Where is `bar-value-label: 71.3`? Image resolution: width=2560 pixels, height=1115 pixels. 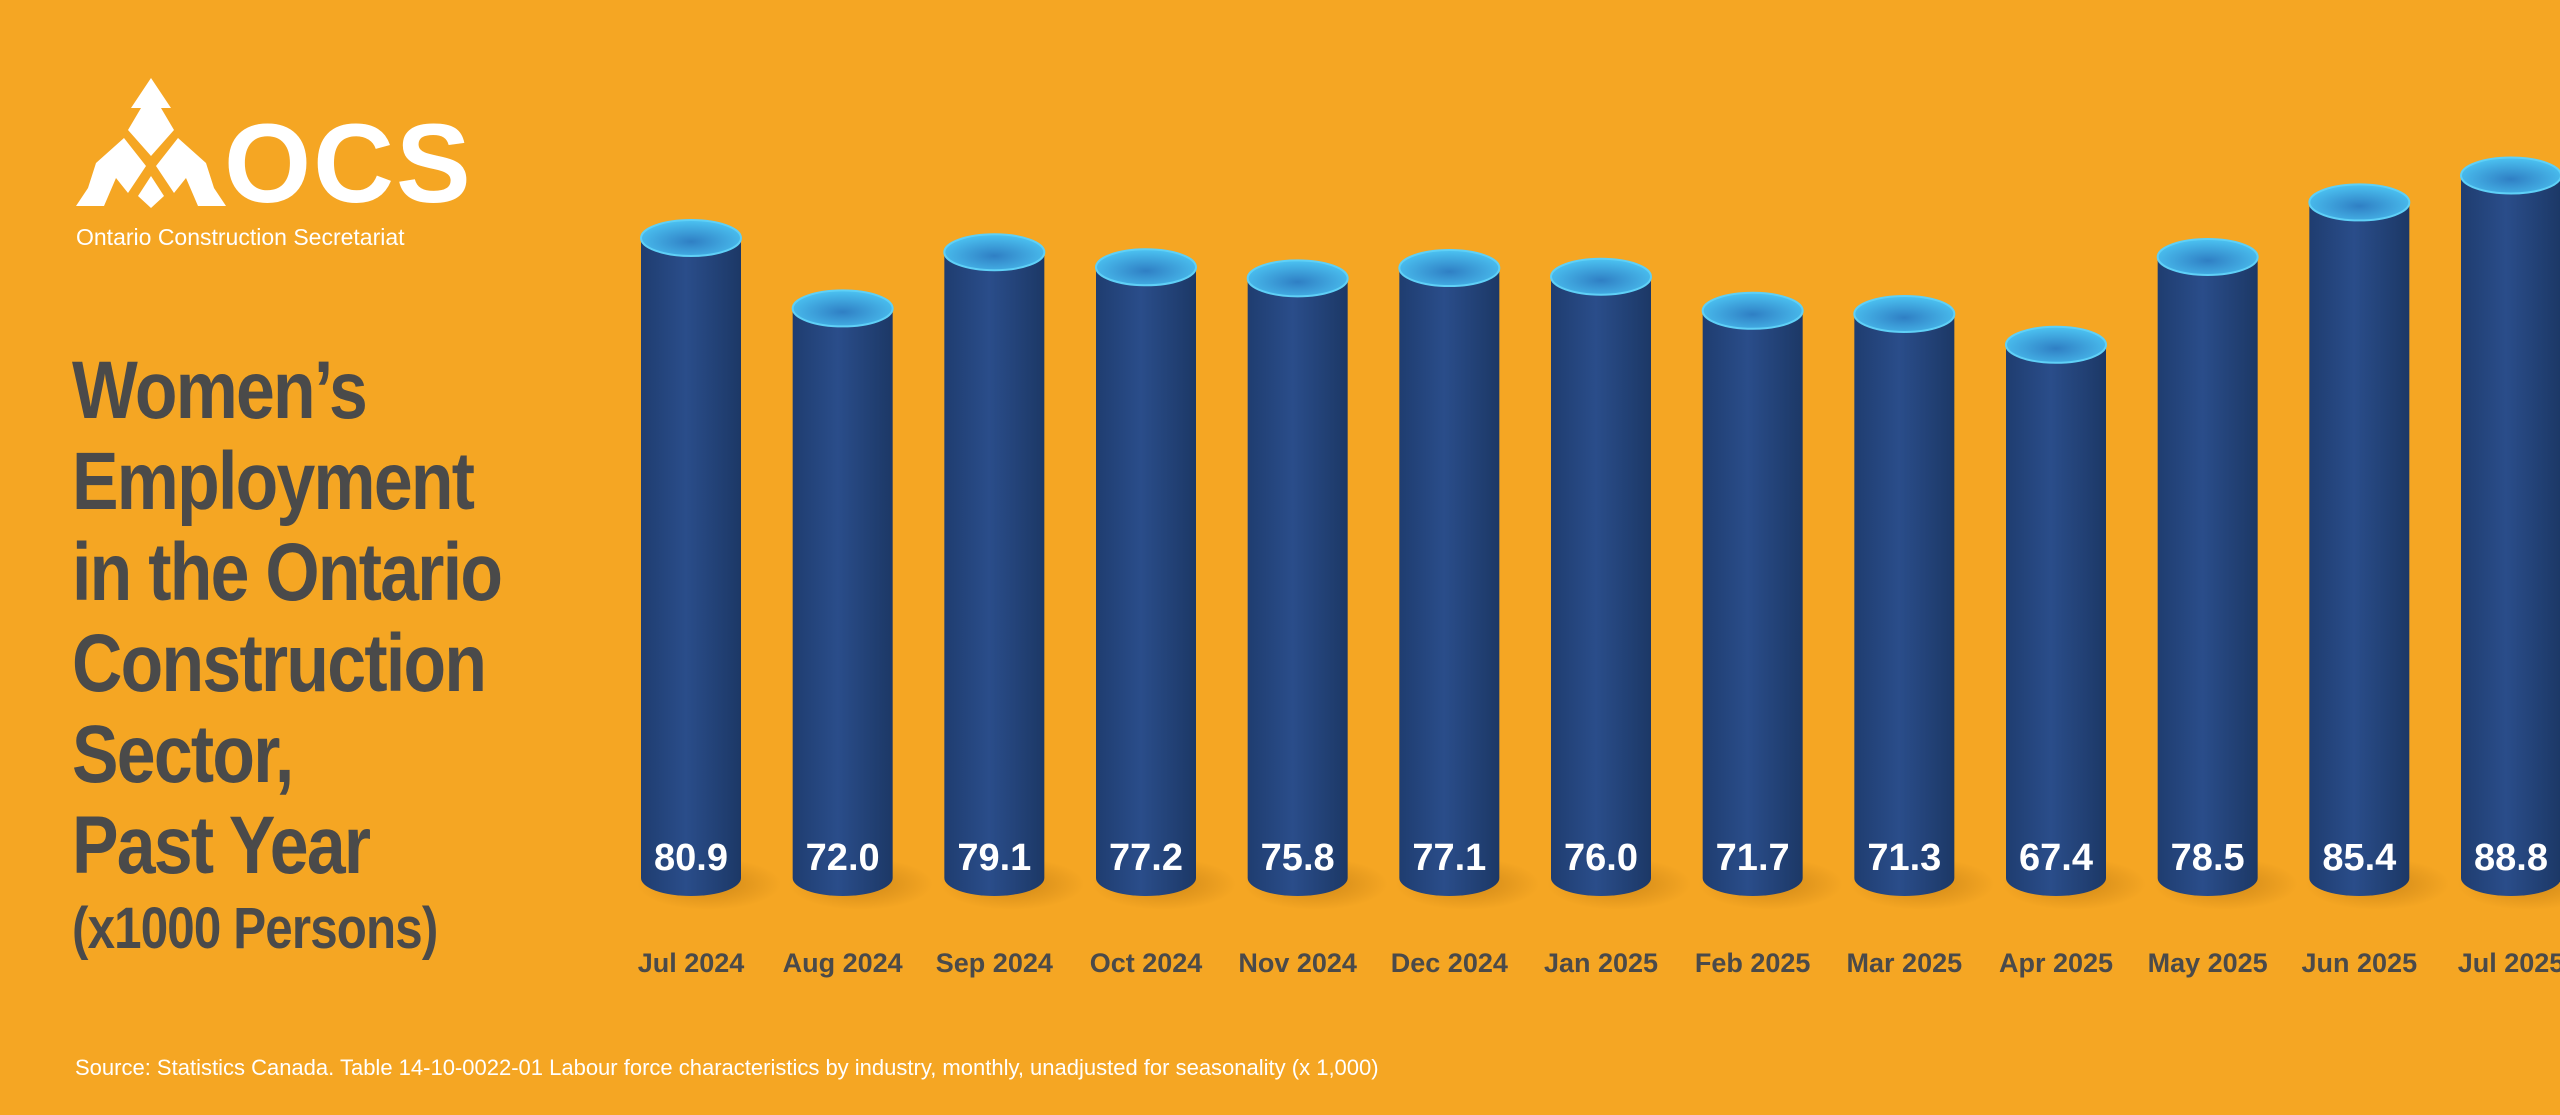
bar-value-label: 71.3 is located at coordinates (1904, 858).